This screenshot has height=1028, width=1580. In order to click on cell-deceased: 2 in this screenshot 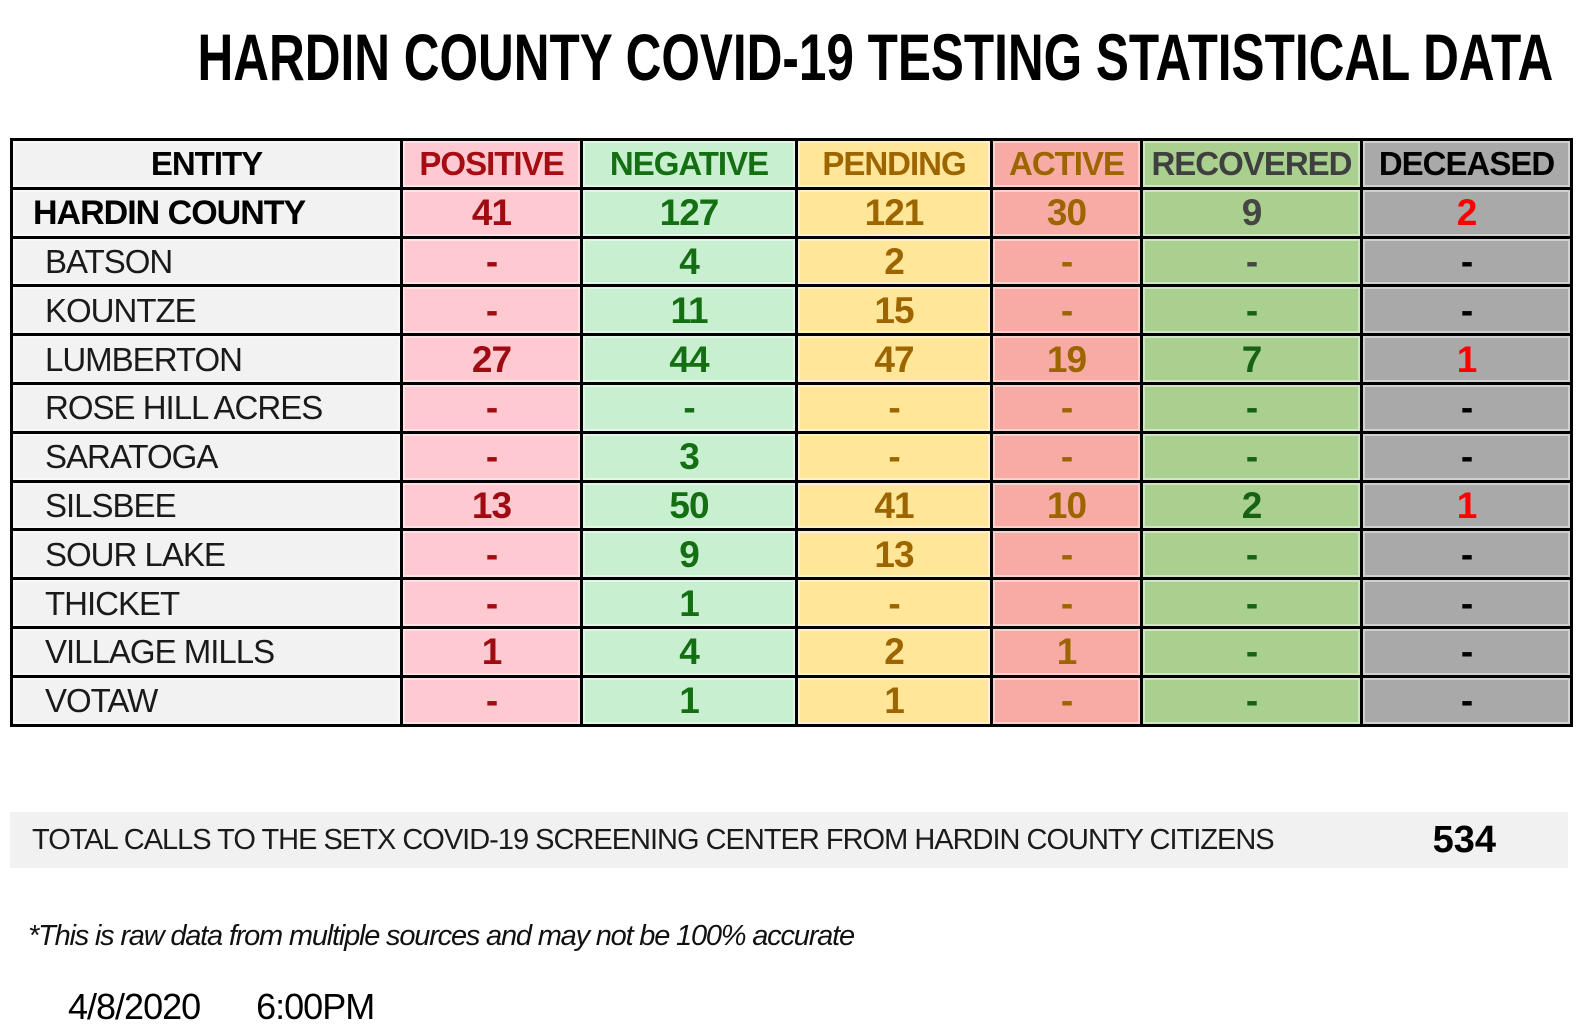, I will do `click(1466, 212)`.